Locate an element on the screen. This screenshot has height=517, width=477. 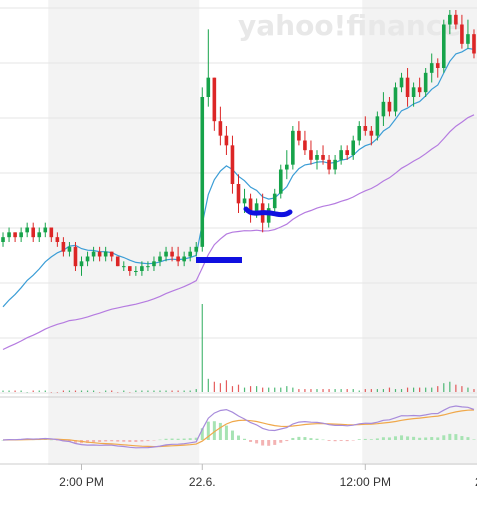
macd-line is located at coordinates (238, 427).